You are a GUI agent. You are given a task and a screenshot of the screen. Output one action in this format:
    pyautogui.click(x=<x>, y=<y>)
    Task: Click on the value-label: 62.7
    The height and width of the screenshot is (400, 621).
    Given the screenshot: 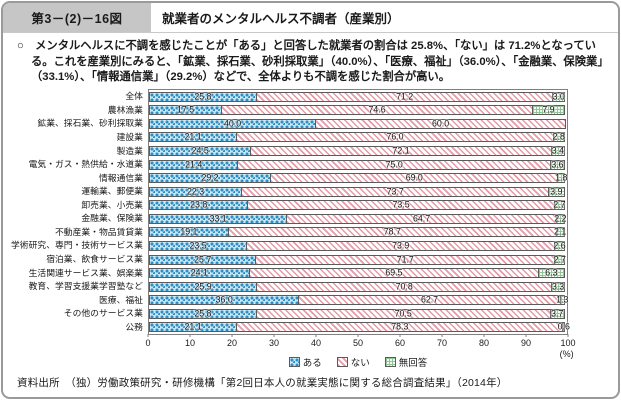 What is the action you would take?
    pyautogui.click(x=429, y=299)
    